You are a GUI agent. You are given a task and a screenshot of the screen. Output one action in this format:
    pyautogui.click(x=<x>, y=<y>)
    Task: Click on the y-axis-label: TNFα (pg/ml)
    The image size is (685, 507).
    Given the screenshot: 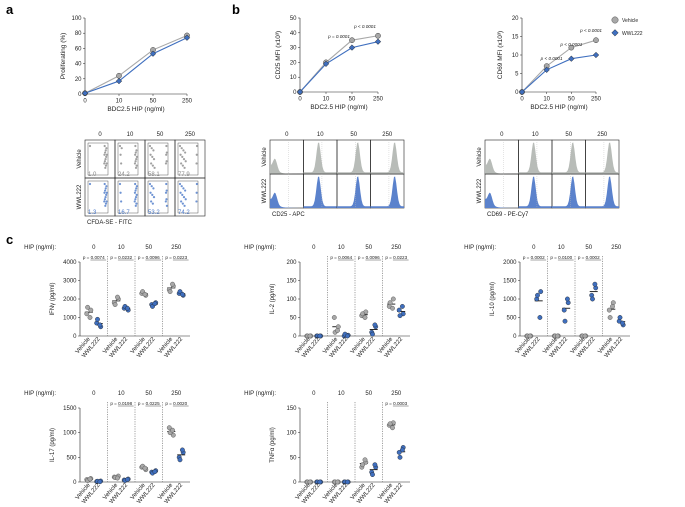 What is the action you would take?
    pyautogui.click(x=273, y=444)
    